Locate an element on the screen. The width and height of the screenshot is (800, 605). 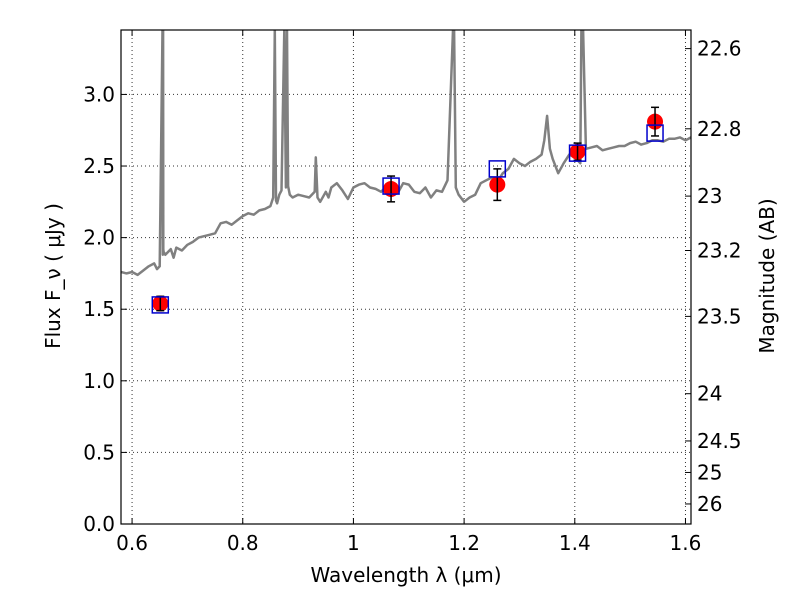
y-axis-label: Flux F_ν ( μJy ) is located at coordinates (53, 276).